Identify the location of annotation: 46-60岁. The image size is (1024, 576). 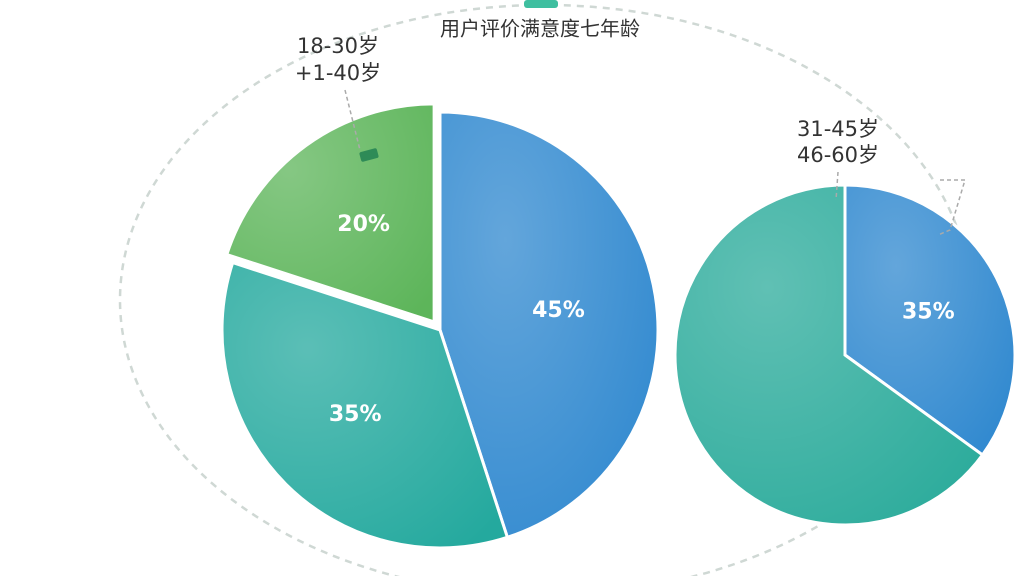
(838, 155).